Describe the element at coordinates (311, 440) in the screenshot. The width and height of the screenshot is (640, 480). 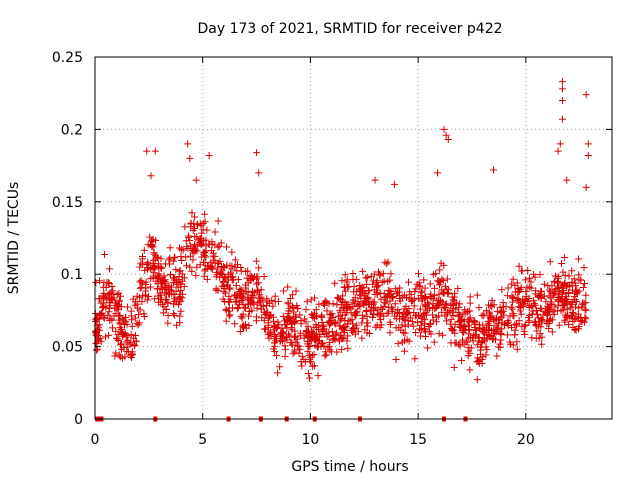
I see `x-tick-label: 10` at that location.